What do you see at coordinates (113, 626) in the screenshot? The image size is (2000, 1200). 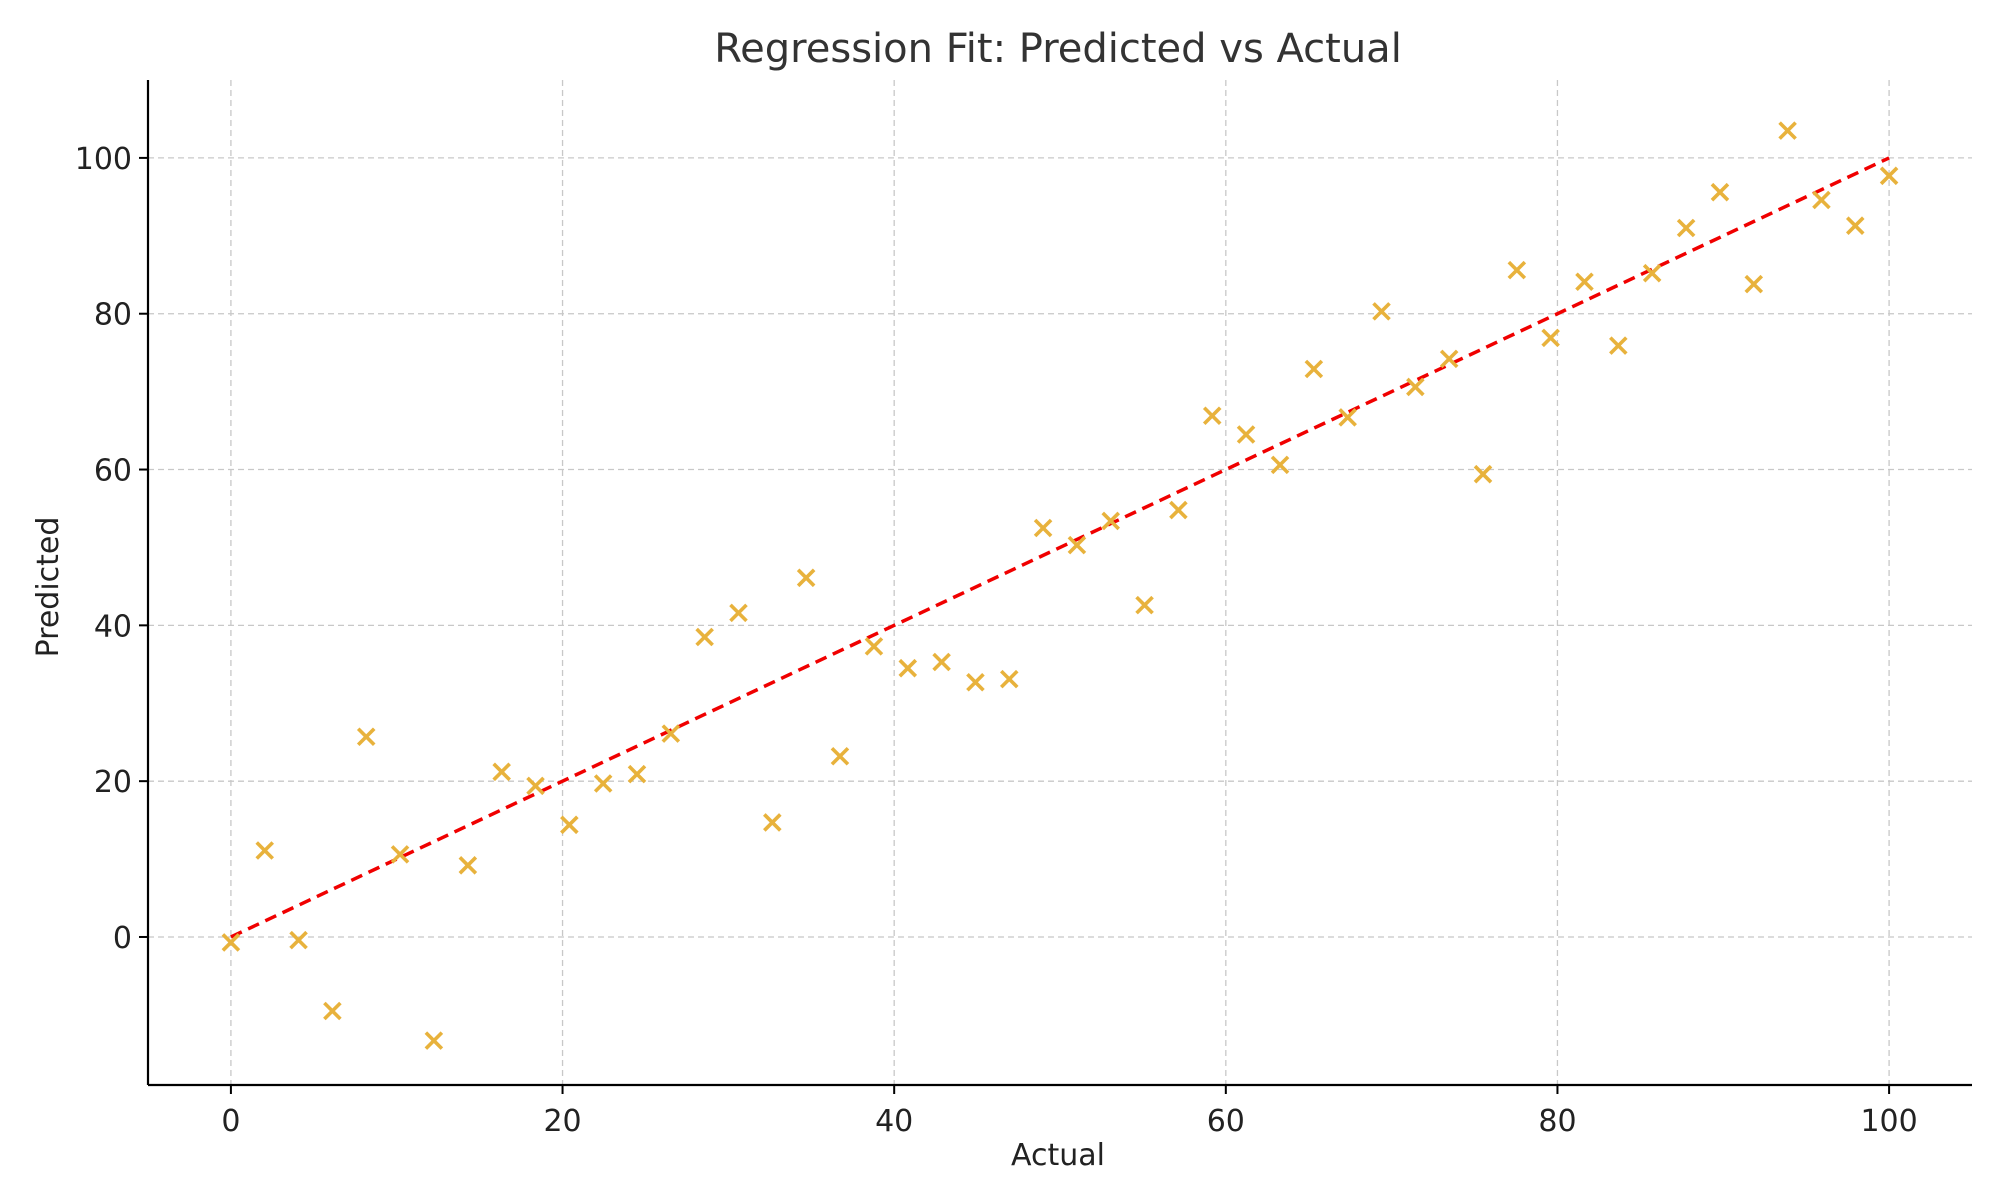 I see `y-tick-label: 40` at bounding box center [113, 626].